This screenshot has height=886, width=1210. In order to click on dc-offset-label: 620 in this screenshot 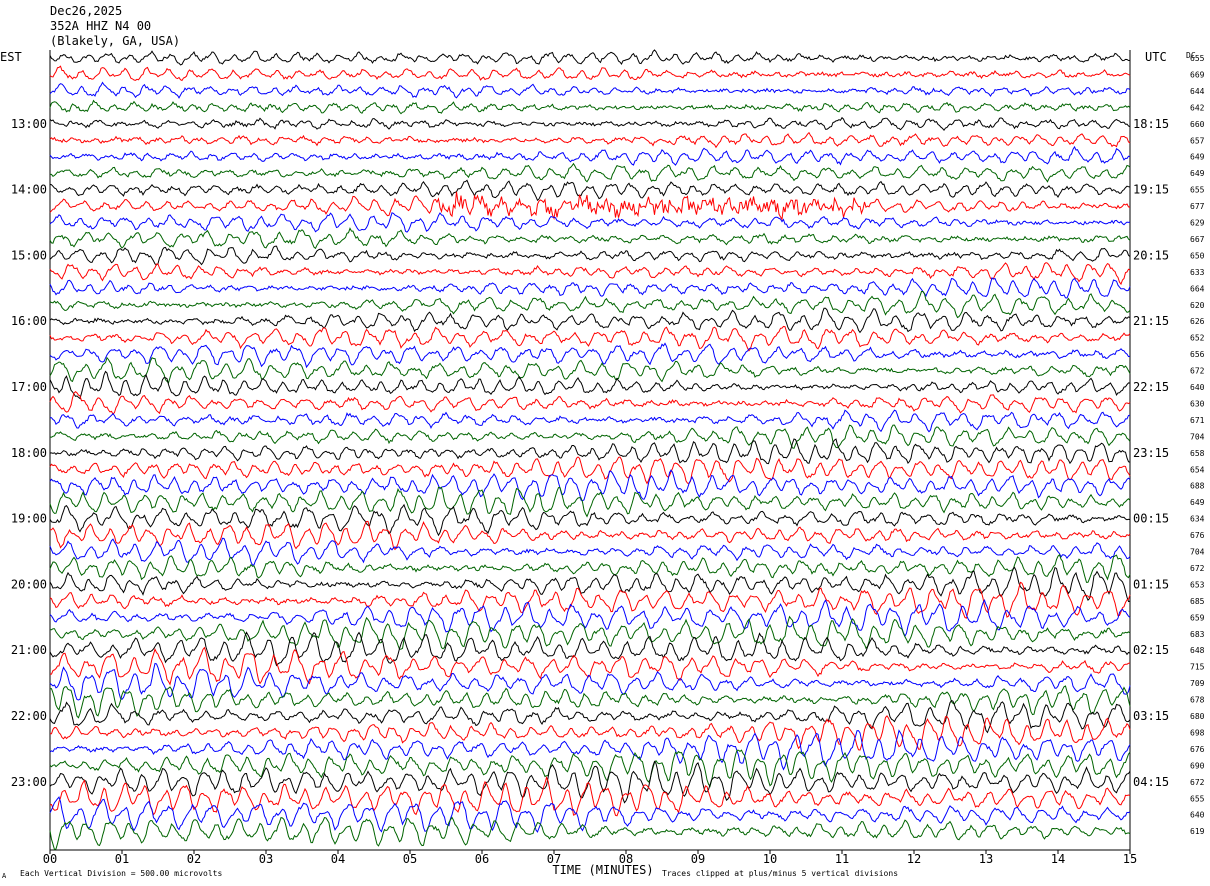, I will do `click(1197, 305)`.